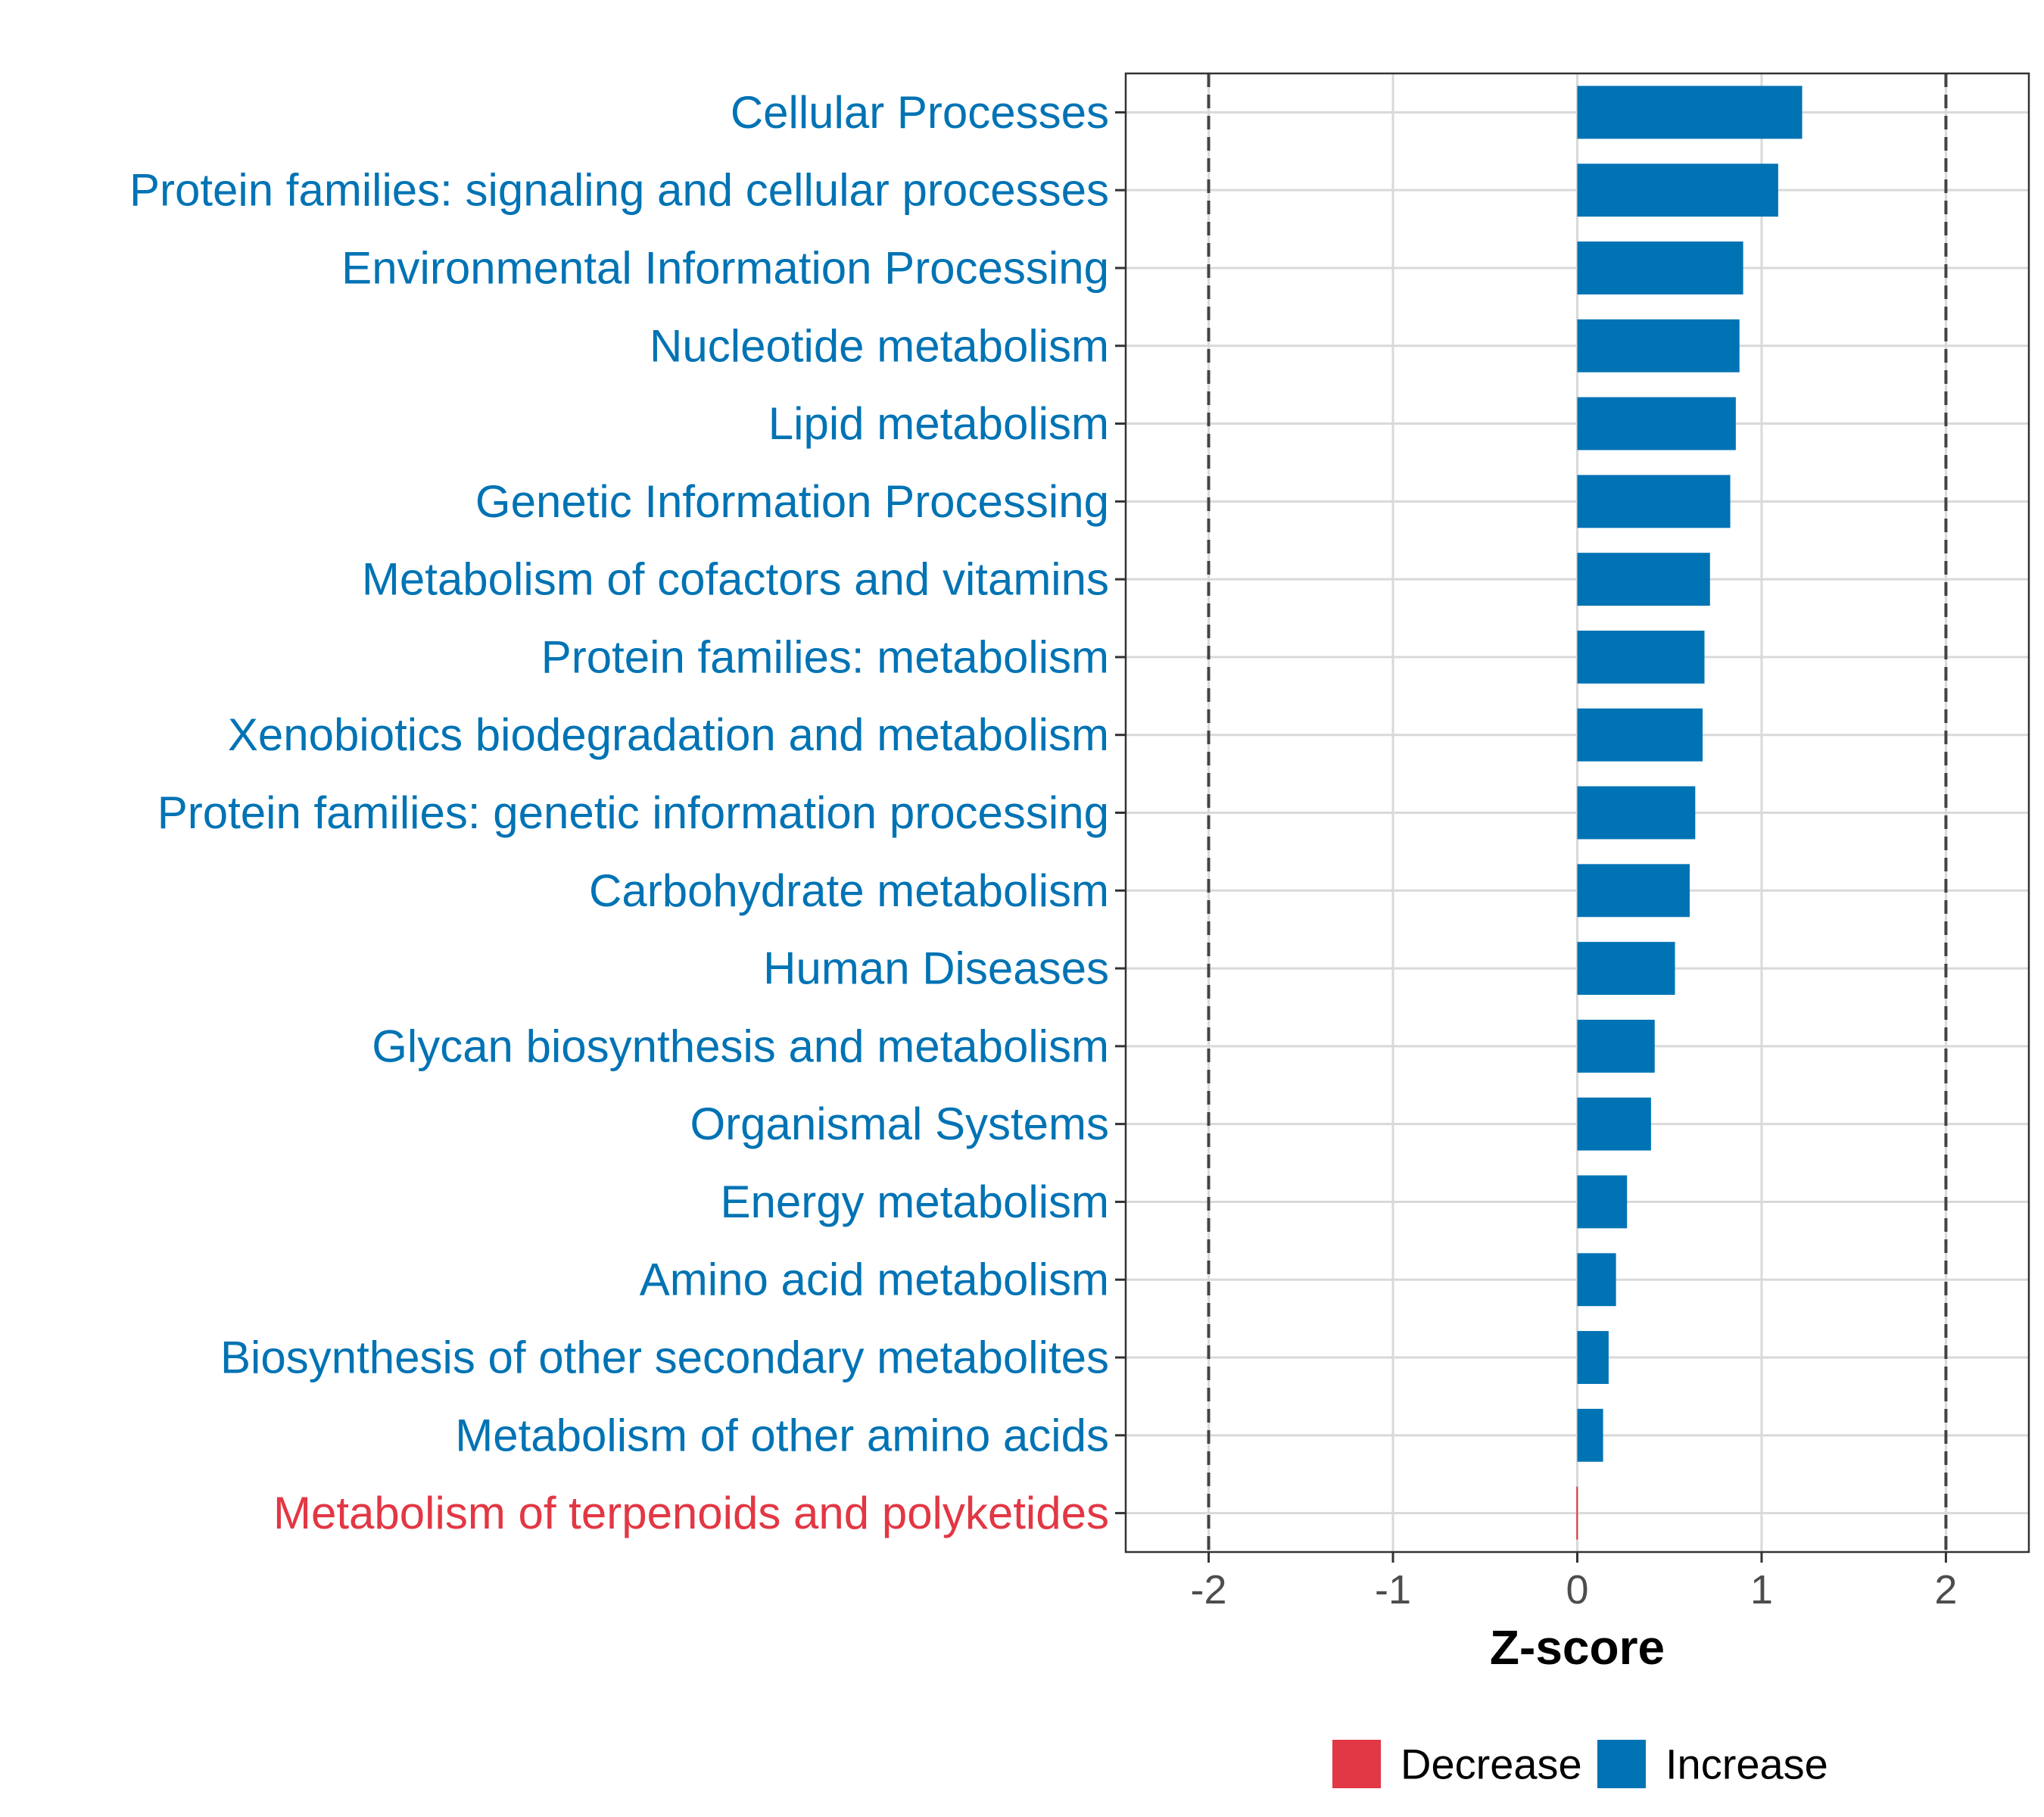 The height and width of the screenshot is (1817, 2044). Describe the element at coordinates (1640, 735) in the screenshot. I see `bar-xenobiotics-biodegradation-and-metabolism` at that location.